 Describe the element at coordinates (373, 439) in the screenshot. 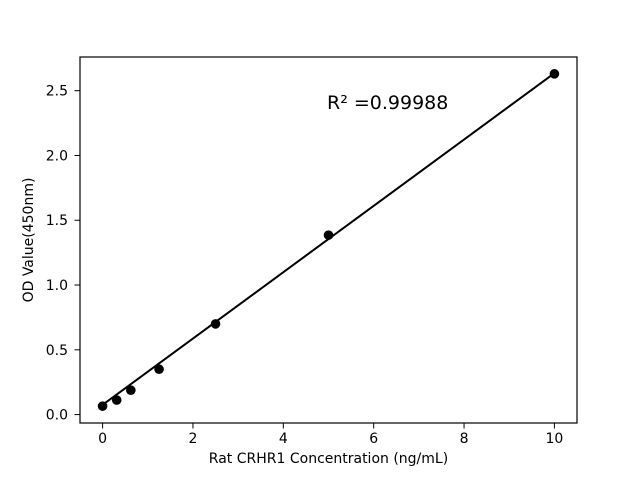

I see `x-tick-label: 6` at that location.